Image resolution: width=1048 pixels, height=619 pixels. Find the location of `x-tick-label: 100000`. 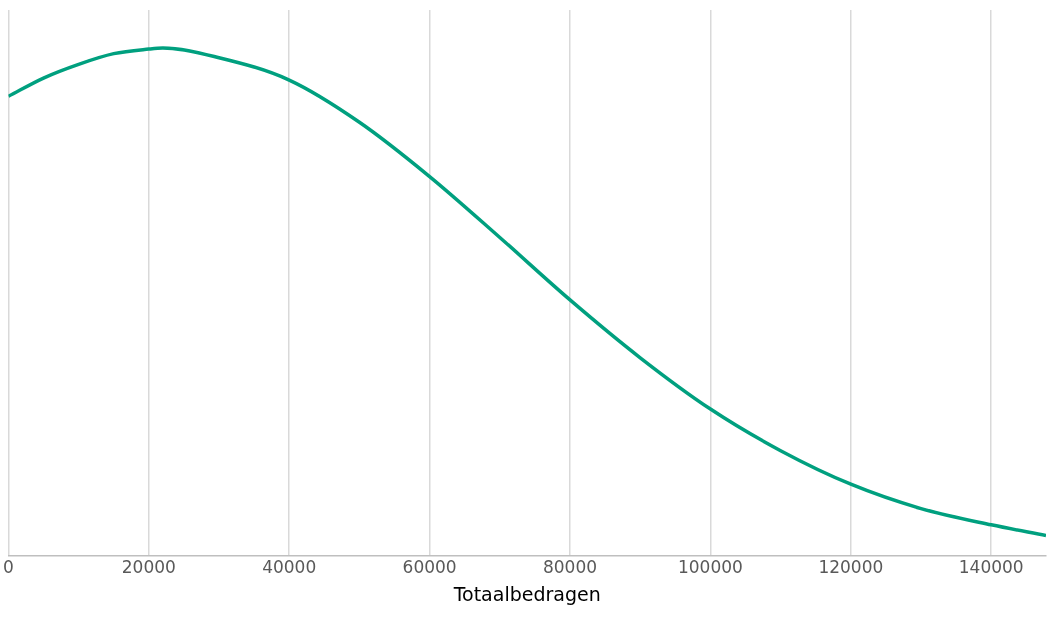

x-tick-label: 100000 is located at coordinates (710, 567).